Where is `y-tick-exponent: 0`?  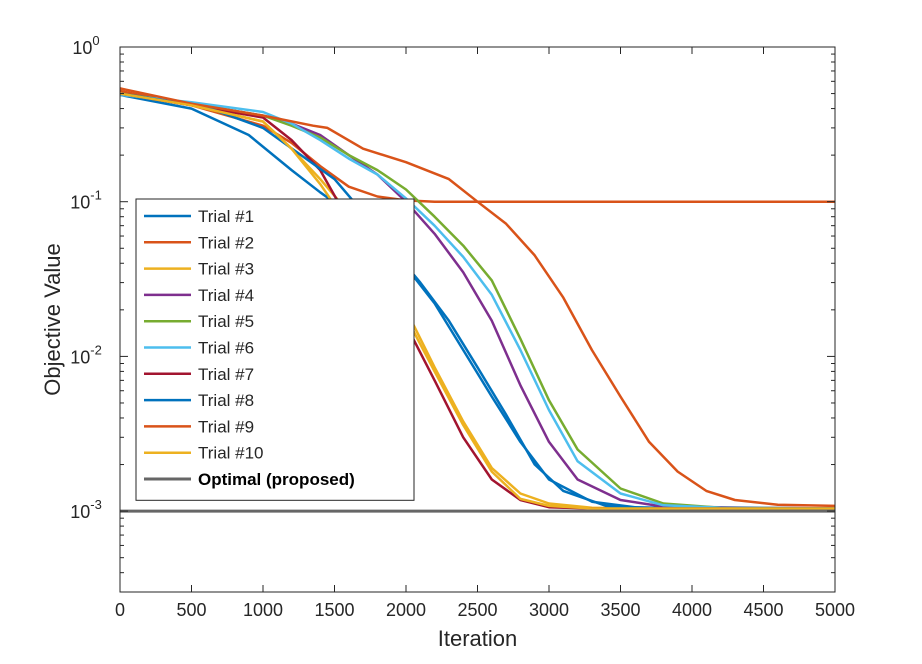 y-tick-exponent: 0 is located at coordinates (95, 40).